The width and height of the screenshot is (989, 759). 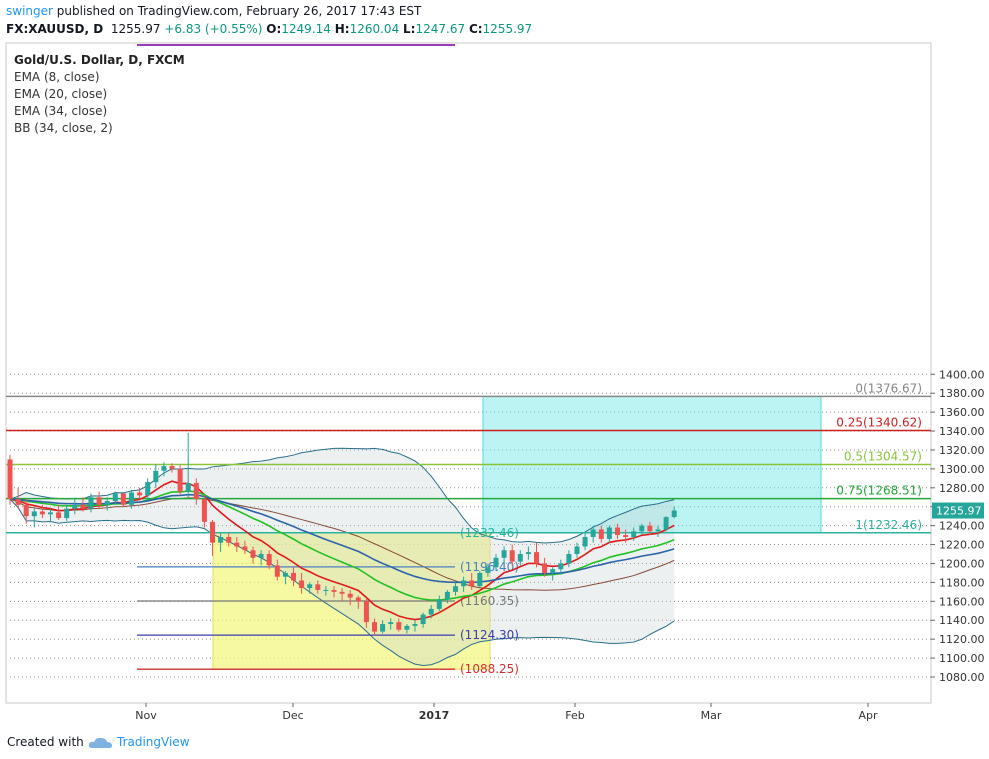 I want to click on price-tick-label: 1100.00, so click(x=962, y=658).